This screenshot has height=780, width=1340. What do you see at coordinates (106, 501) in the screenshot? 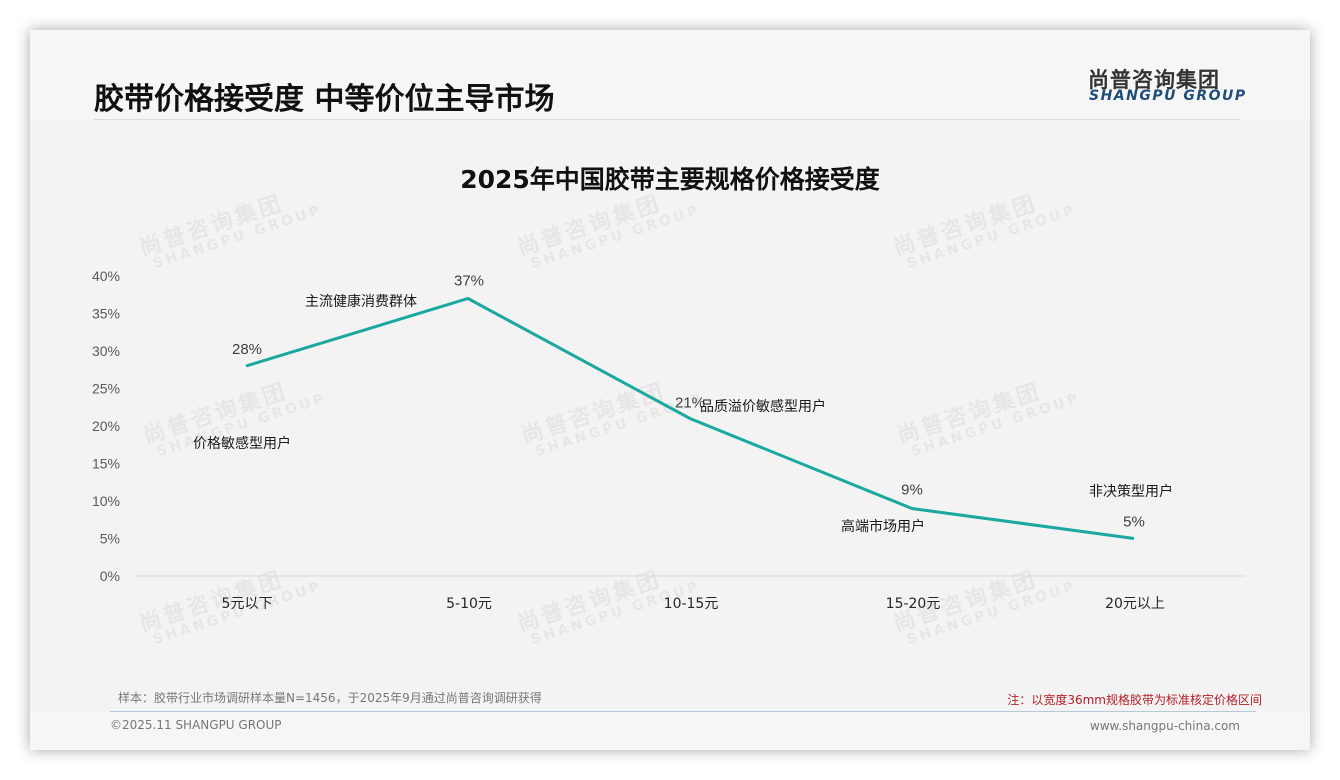
I see `y-tick-label: 10%` at bounding box center [106, 501].